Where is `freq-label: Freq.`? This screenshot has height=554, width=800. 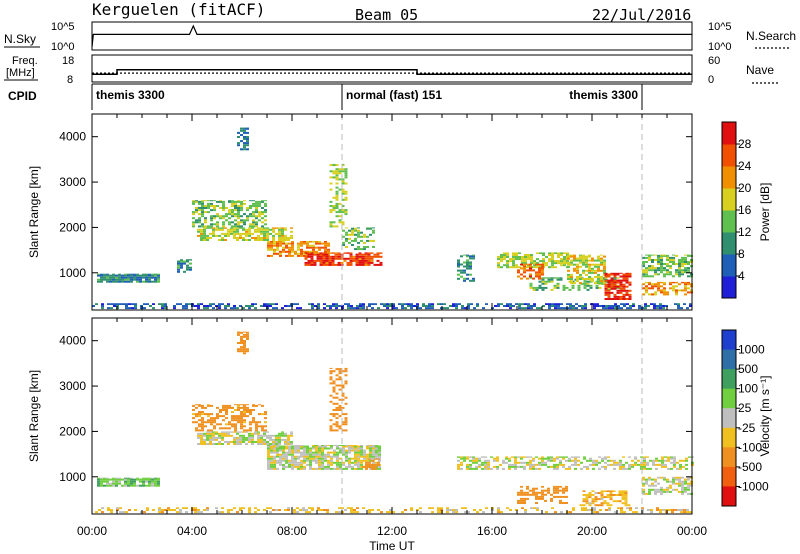
freq-label: Freq. is located at coordinates (25, 61).